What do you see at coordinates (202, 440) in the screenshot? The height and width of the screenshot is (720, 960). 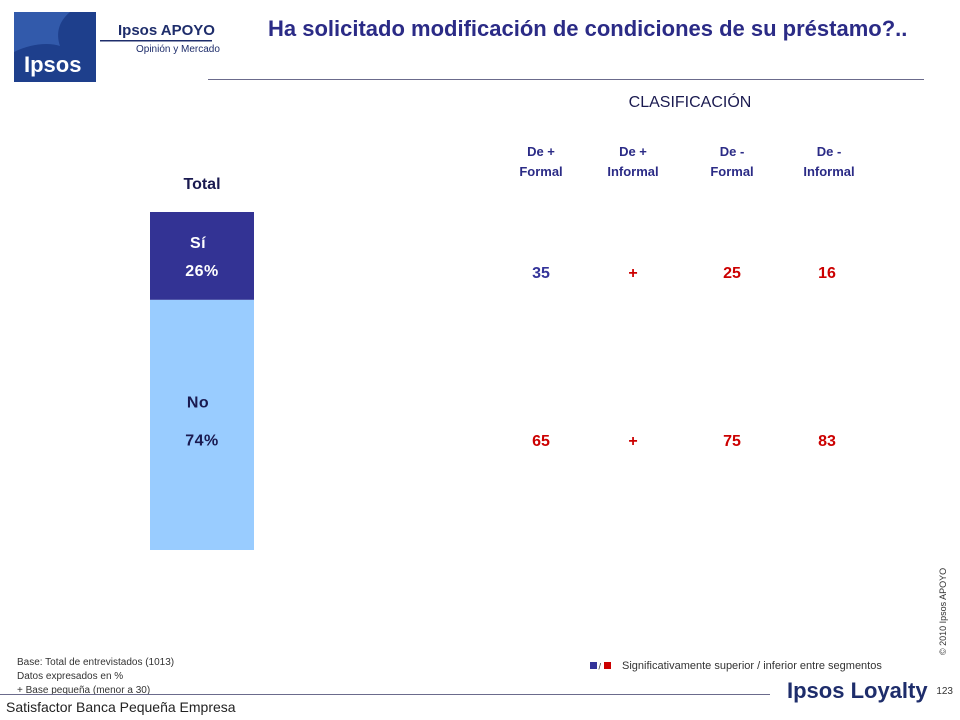 I see `bar-label-no-value: 74%` at bounding box center [202, 440].